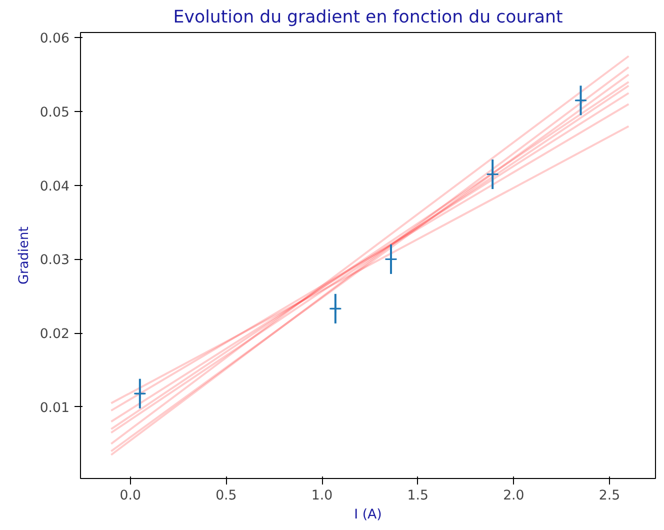 This screenshot has width=664, height=530. I want to click on chart-title: Evolution du gradient en fonction du courant, so click(368, 18).